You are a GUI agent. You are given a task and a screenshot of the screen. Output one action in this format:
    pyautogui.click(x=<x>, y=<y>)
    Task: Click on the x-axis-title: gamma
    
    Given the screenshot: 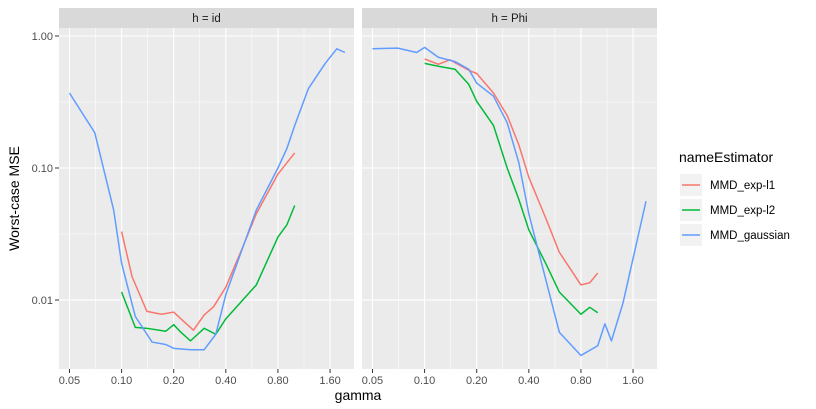 What is the action you would take?
    pyautogui.click(x=358, y=395)
    